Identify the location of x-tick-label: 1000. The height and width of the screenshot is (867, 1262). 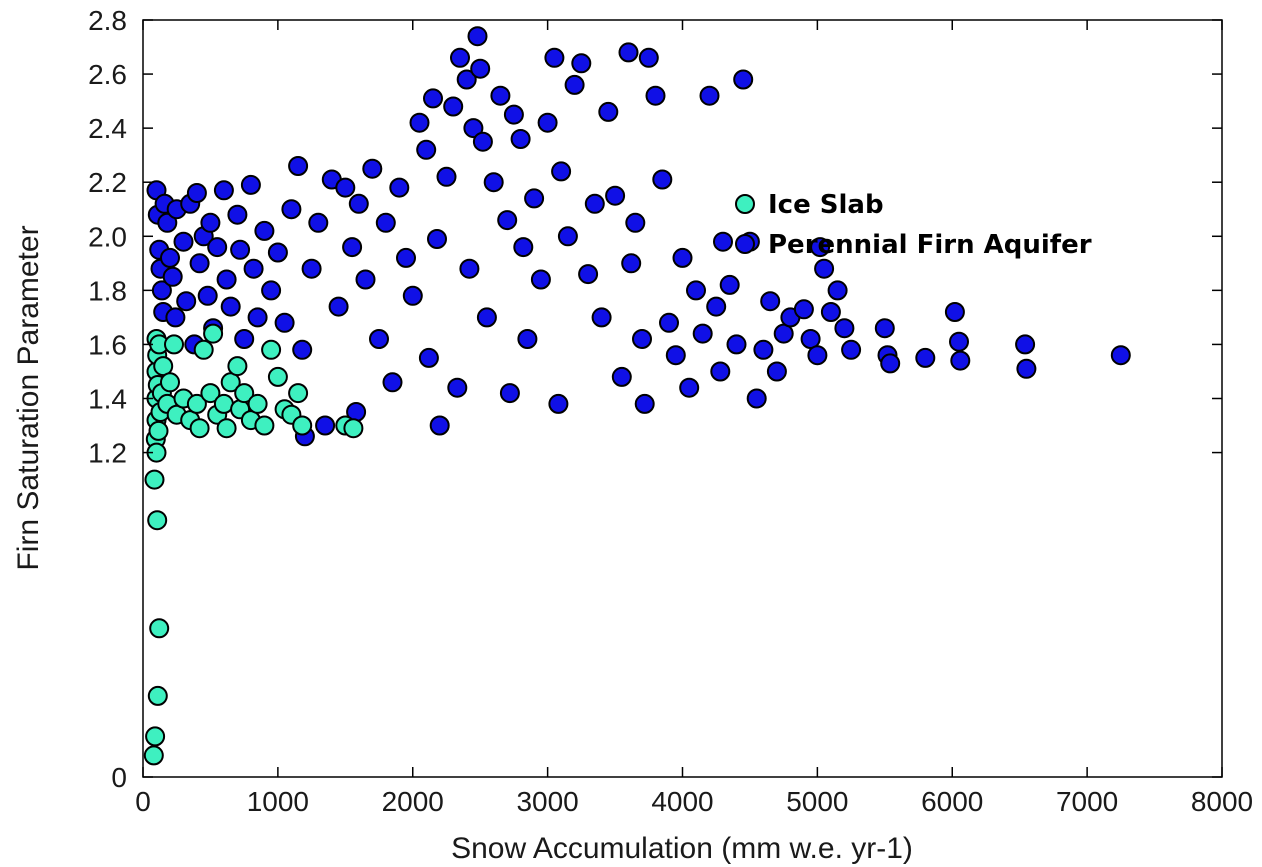
(278, 801).